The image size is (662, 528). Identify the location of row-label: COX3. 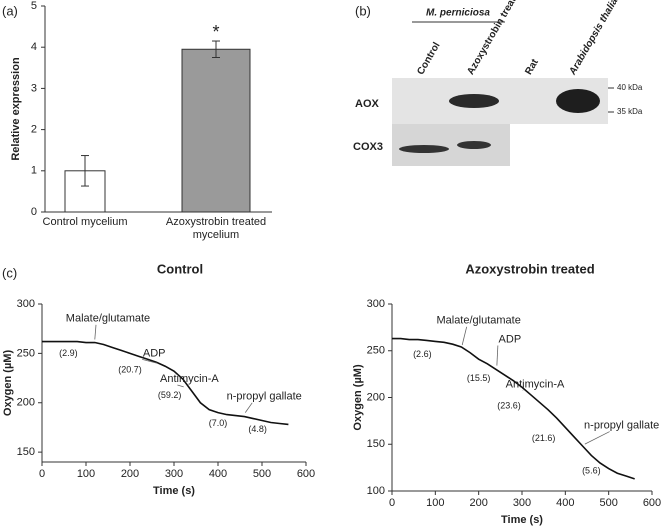
(368, 147).